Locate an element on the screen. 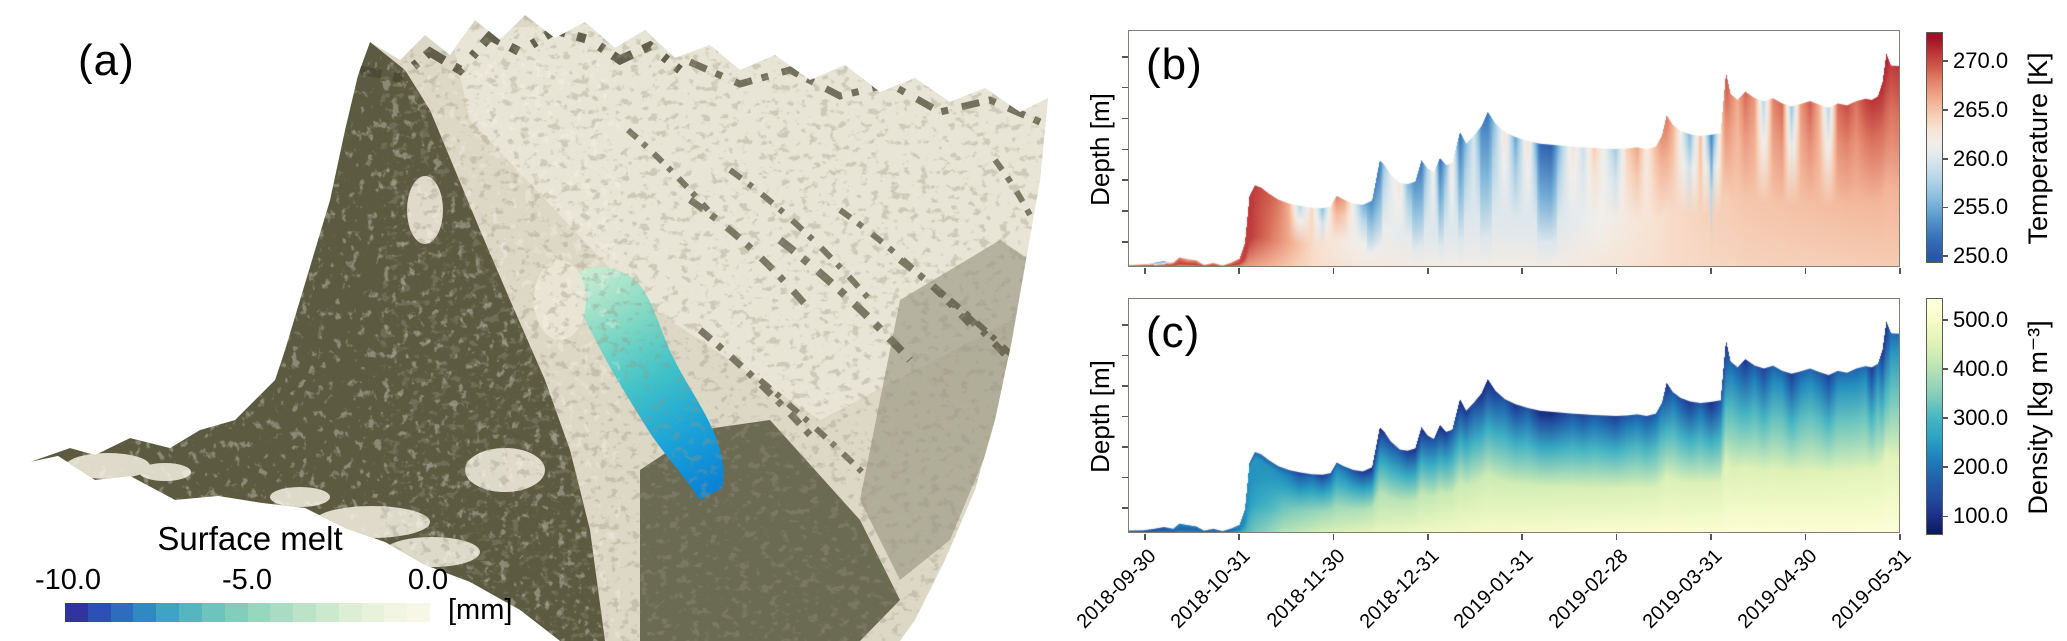 Image resolution: width=2067 pixels, height=641 pixels. colorbar-tick-label: 265.0 is located at coordinates (1981, 109).